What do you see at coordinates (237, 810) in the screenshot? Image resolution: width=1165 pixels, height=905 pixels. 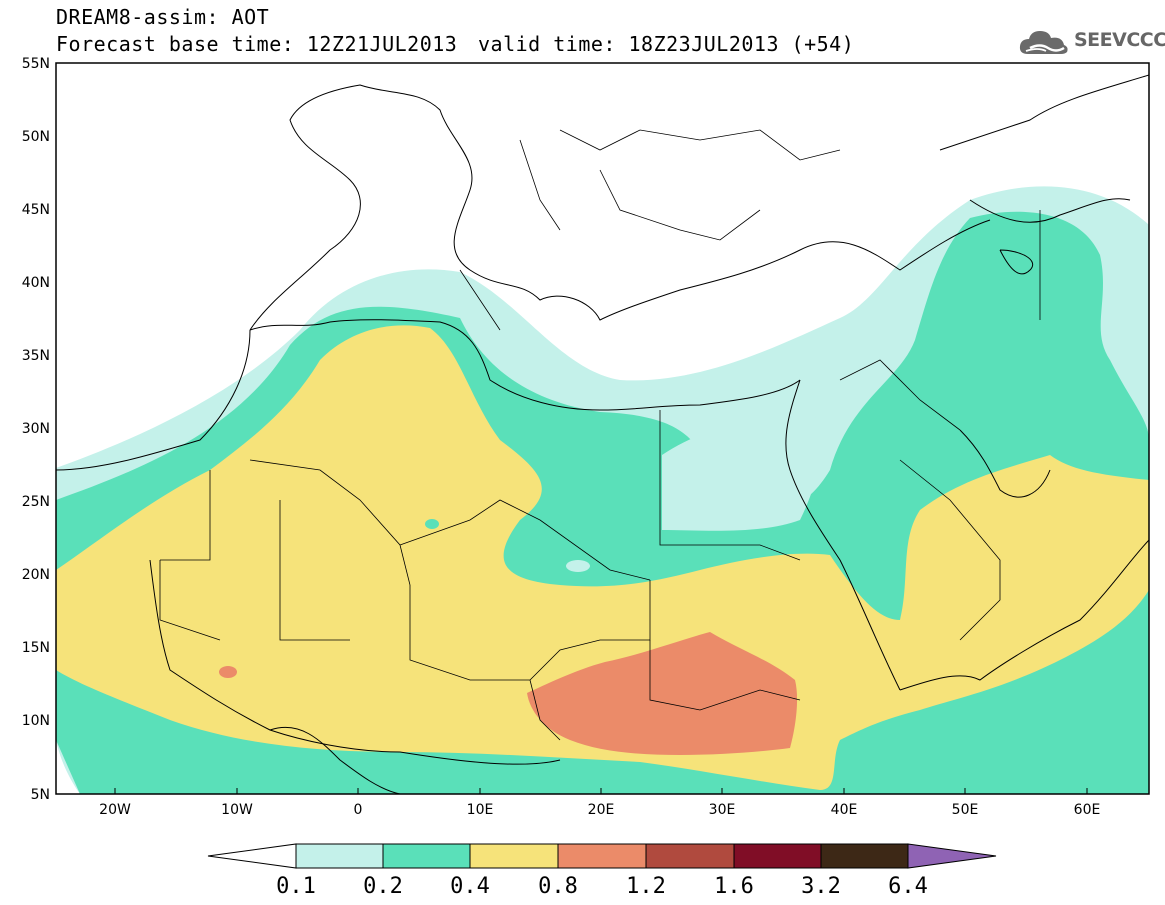 I see `lon-label: 10W` at bounding box center [237, 810].